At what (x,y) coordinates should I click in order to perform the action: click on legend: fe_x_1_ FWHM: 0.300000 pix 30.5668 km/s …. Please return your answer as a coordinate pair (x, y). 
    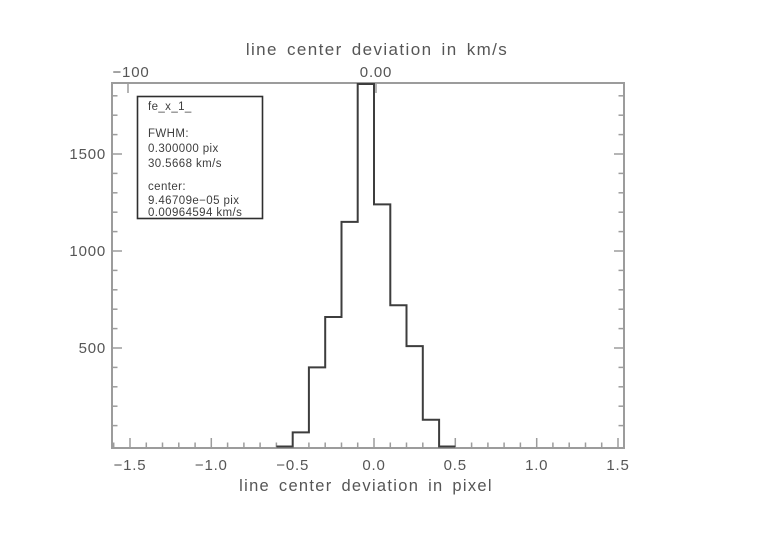
    Looking at the image, I should click on (200, 157).